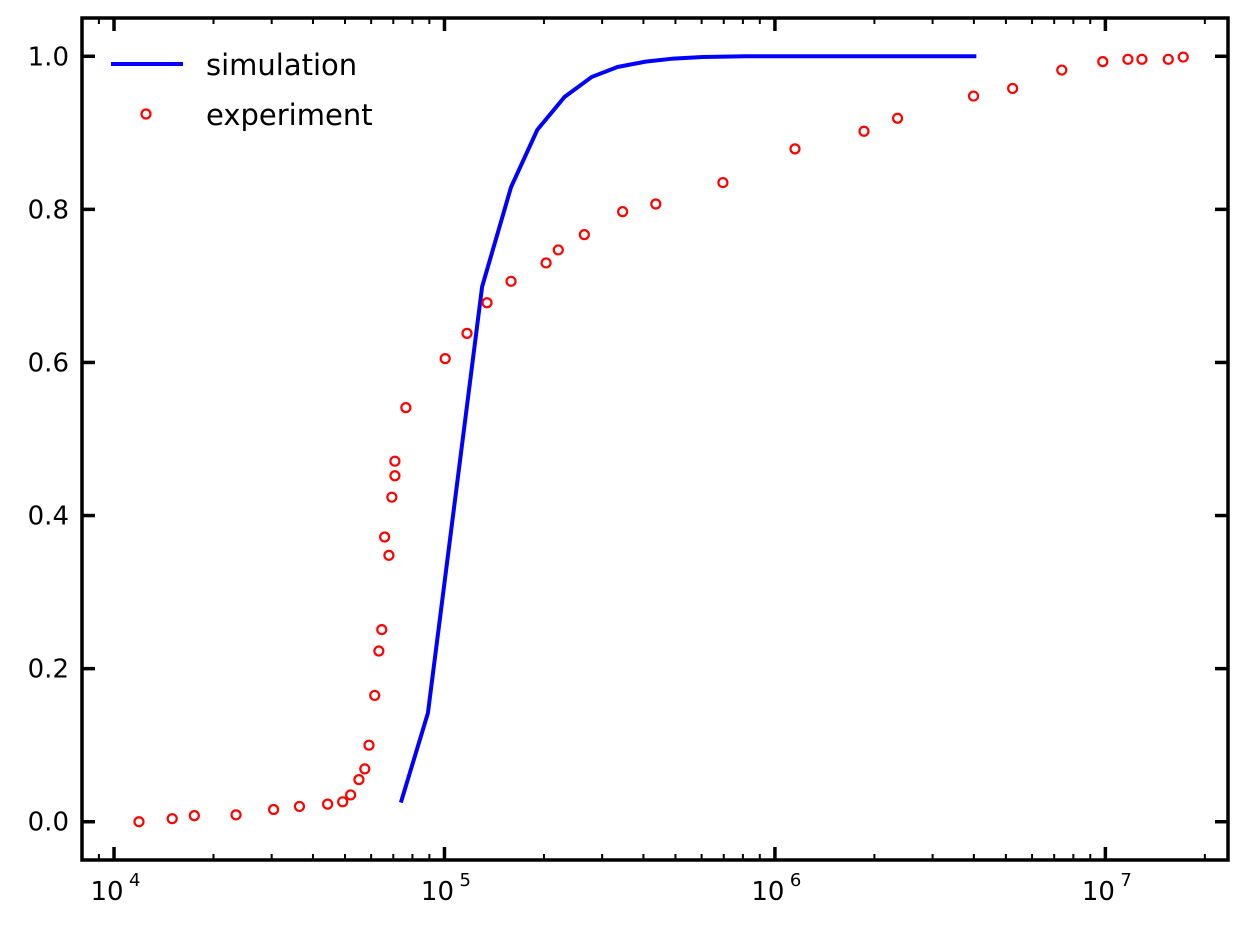 The image size is (1247, 931). I want to click on x-tick-label-exponent: 5, so click(464, 880).